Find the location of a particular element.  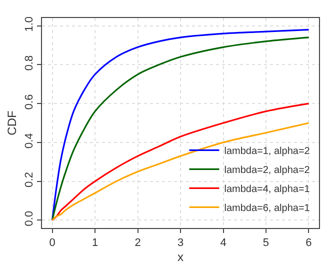

y-tick-label: 0.0 is located at coordinates (30, 218).